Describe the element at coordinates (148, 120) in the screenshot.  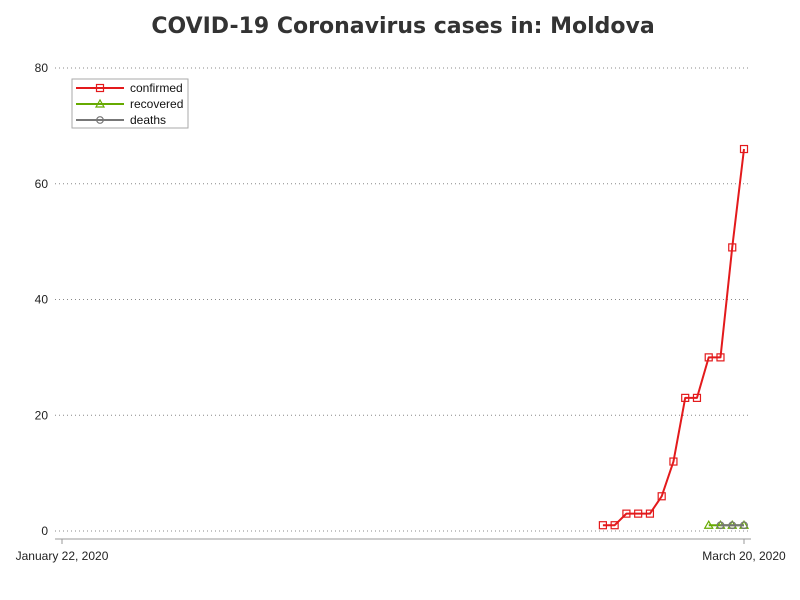
I see `legend-label-deaths: deaths` at that location.